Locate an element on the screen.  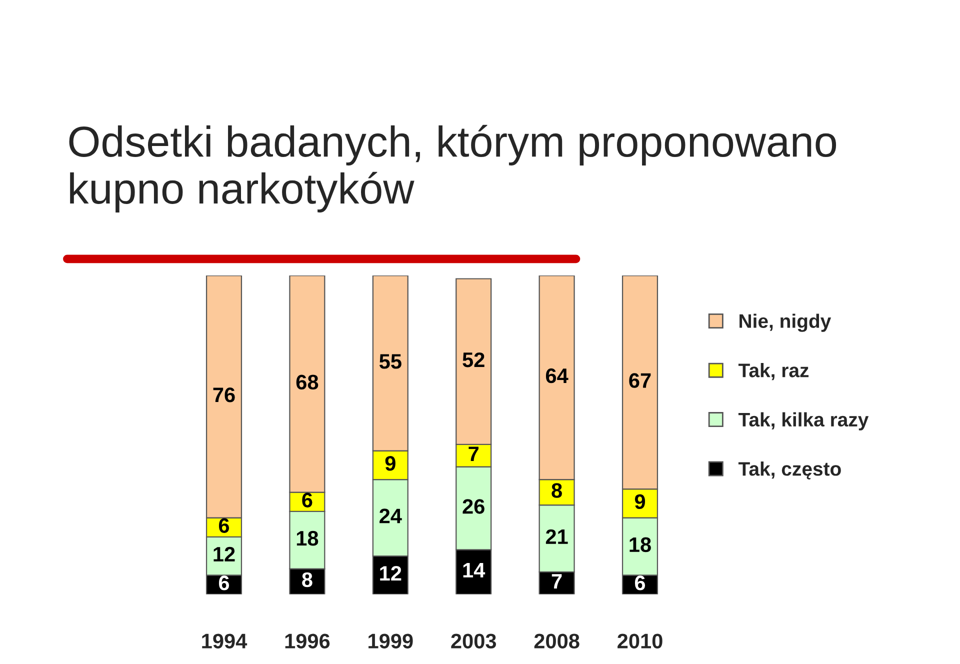
x-tick-label: 2010 is located at coordinates (640, 641).